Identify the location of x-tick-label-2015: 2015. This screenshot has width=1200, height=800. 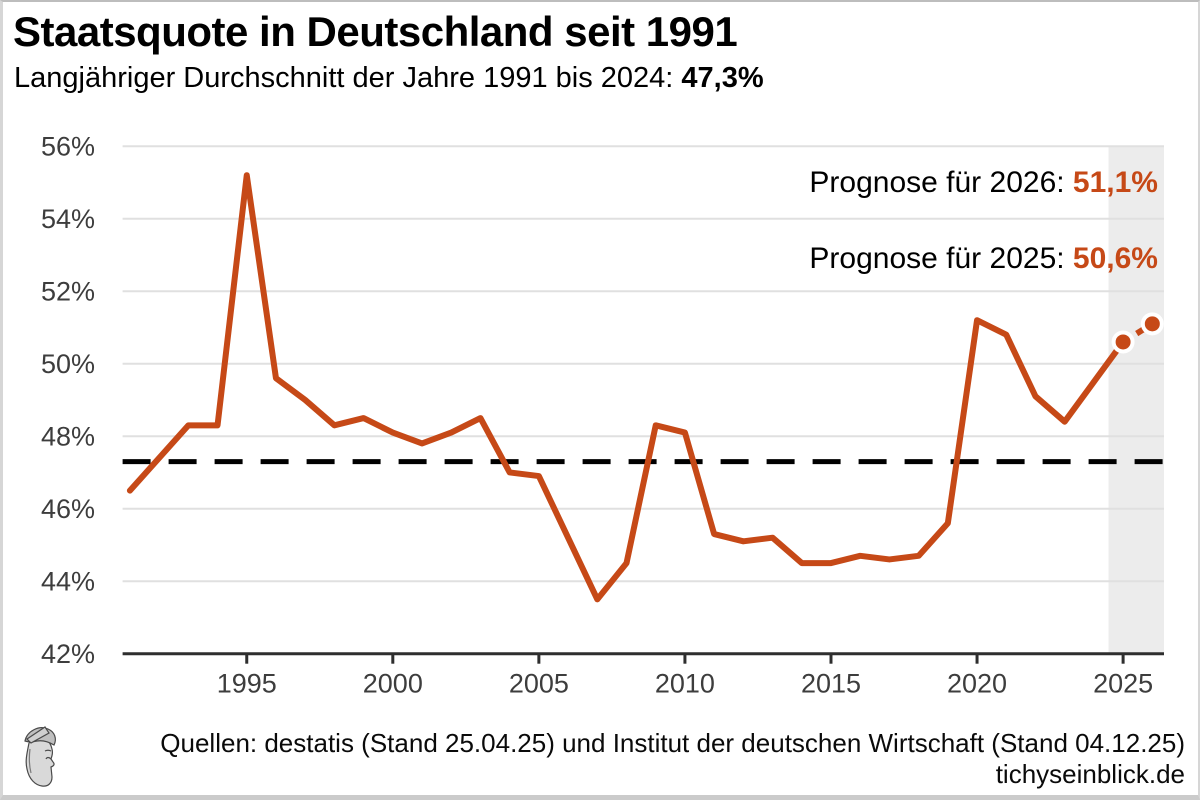
(831, 684).